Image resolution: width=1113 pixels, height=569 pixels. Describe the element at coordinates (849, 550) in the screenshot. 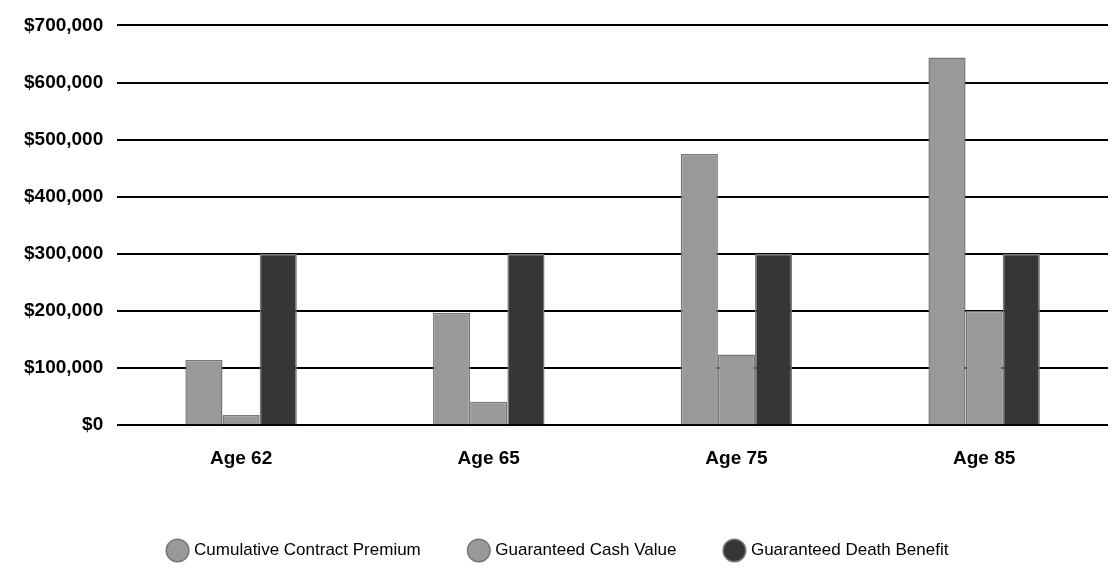

I see `legend-label: Guaranteed Death Benefit` at that location.